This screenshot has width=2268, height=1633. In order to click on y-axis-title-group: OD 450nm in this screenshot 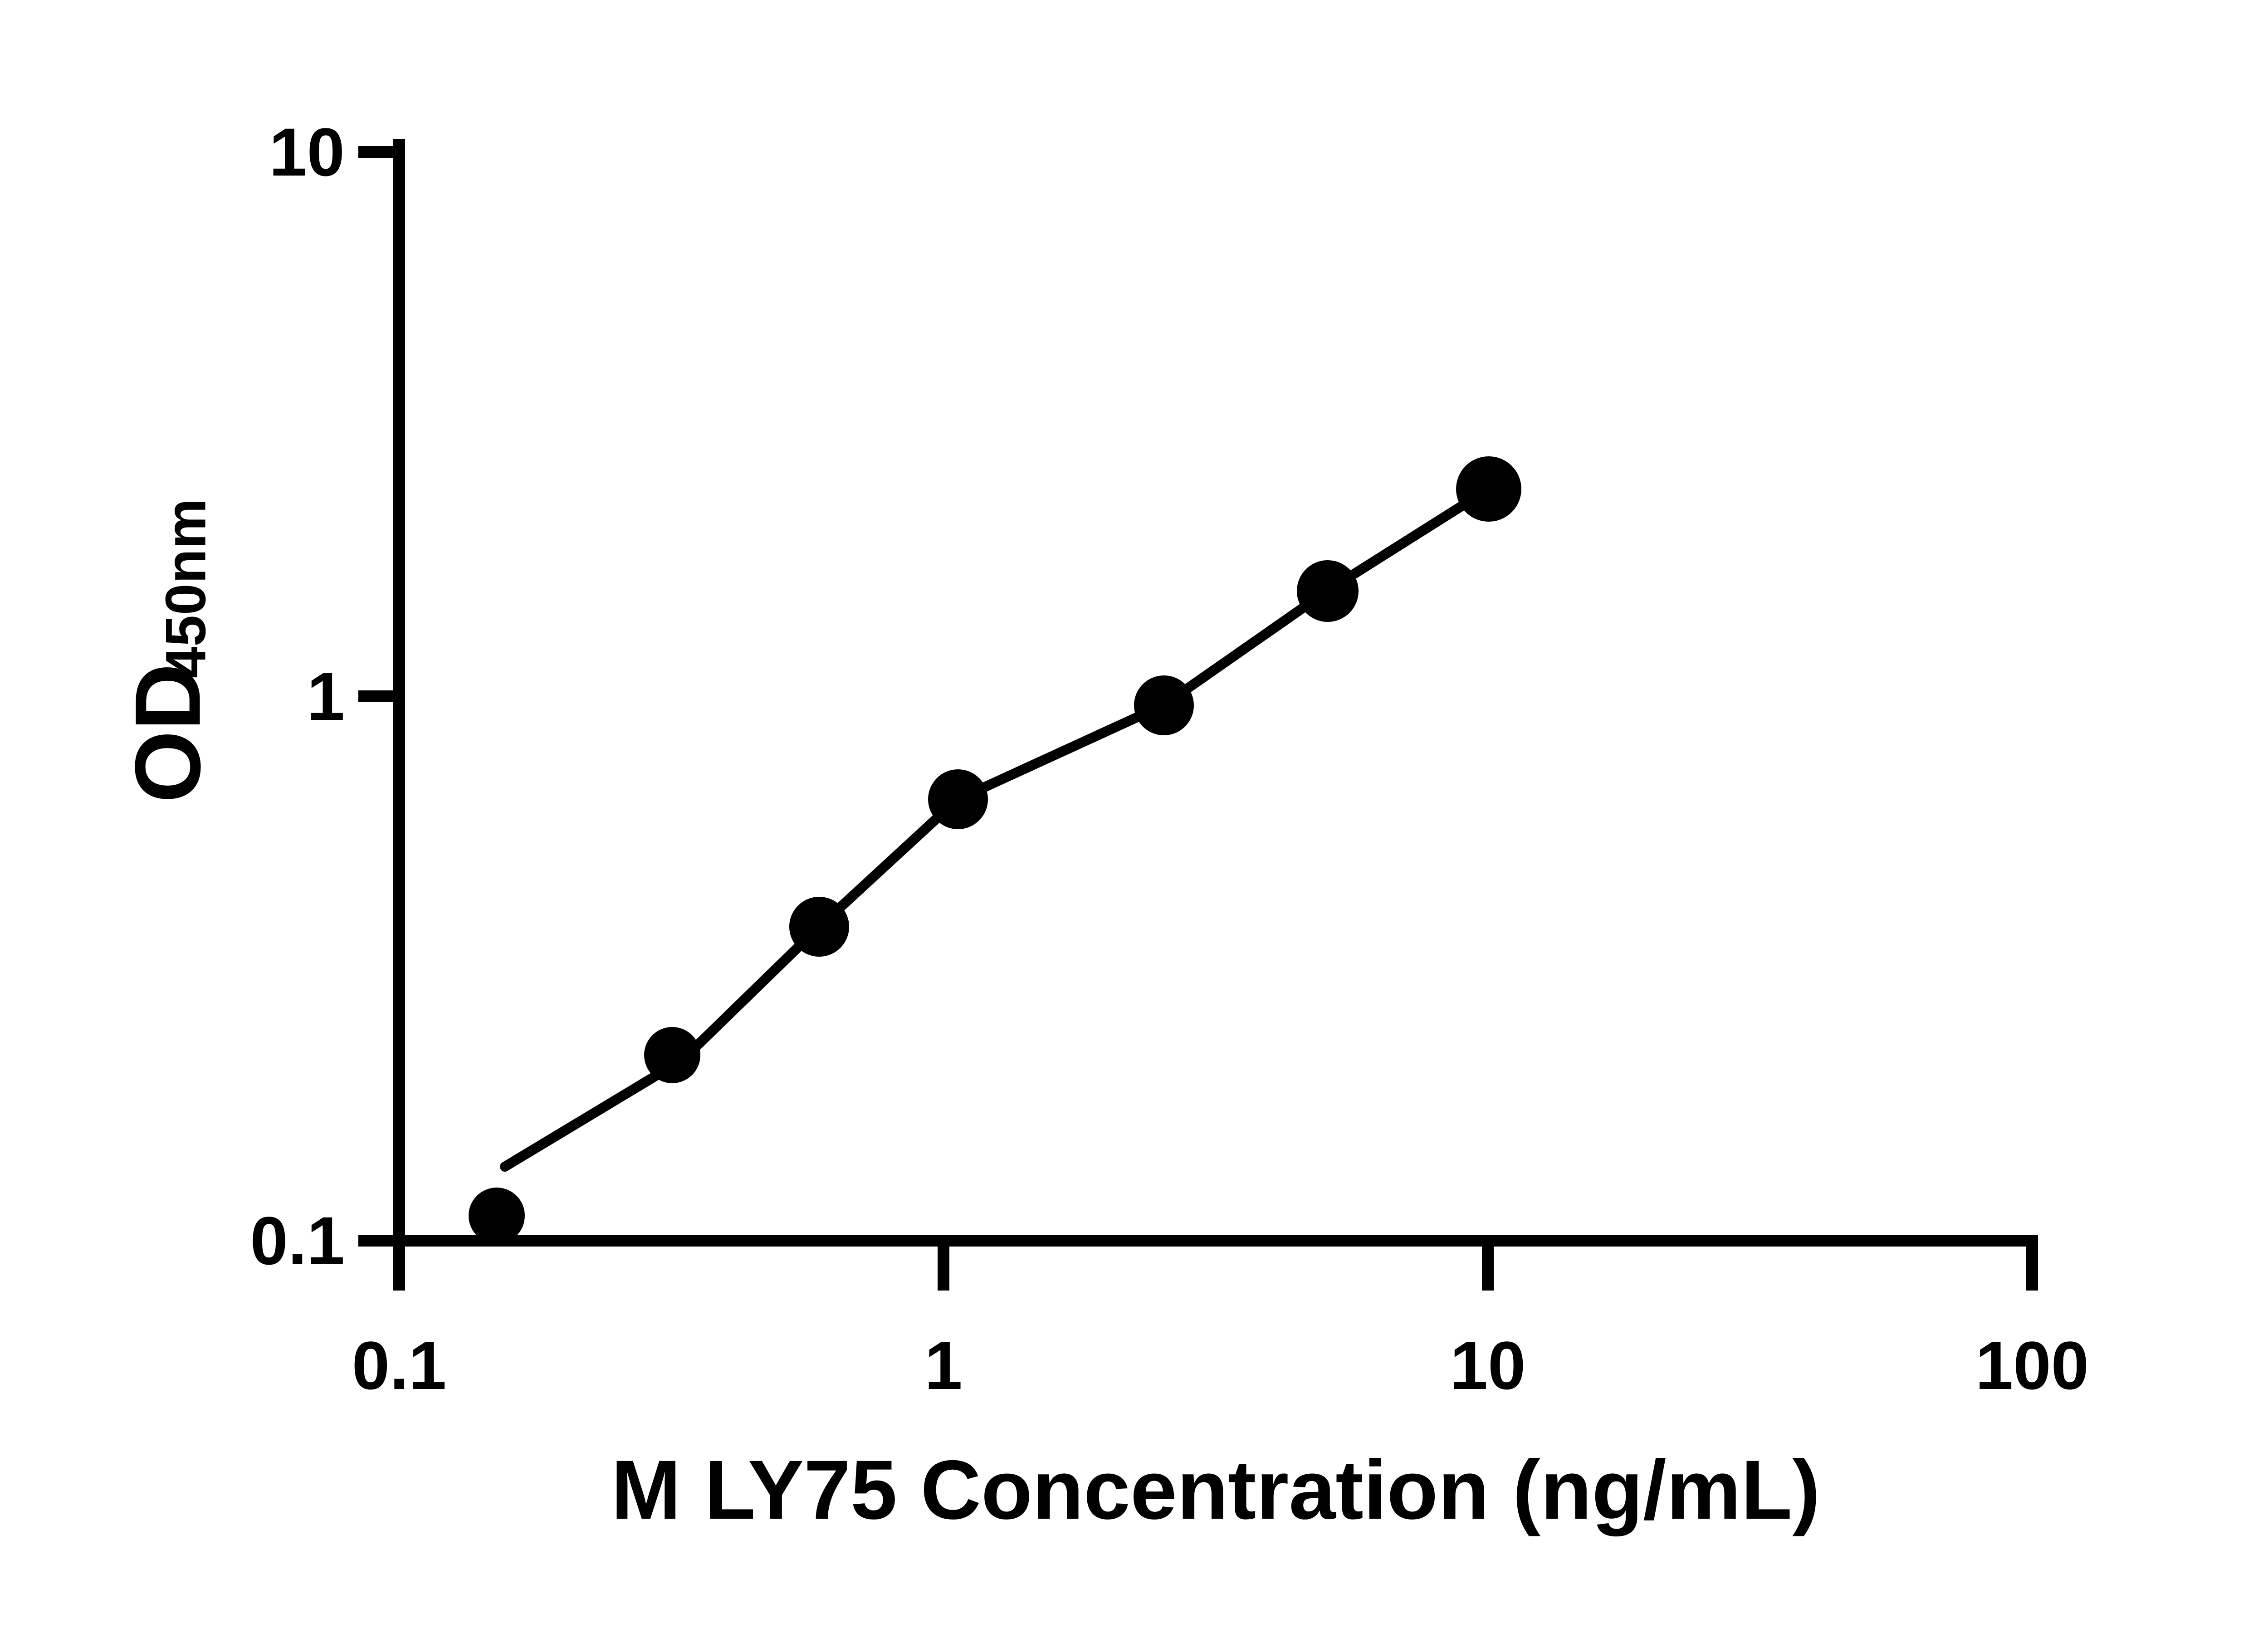, I will do `click(168, 651)`.